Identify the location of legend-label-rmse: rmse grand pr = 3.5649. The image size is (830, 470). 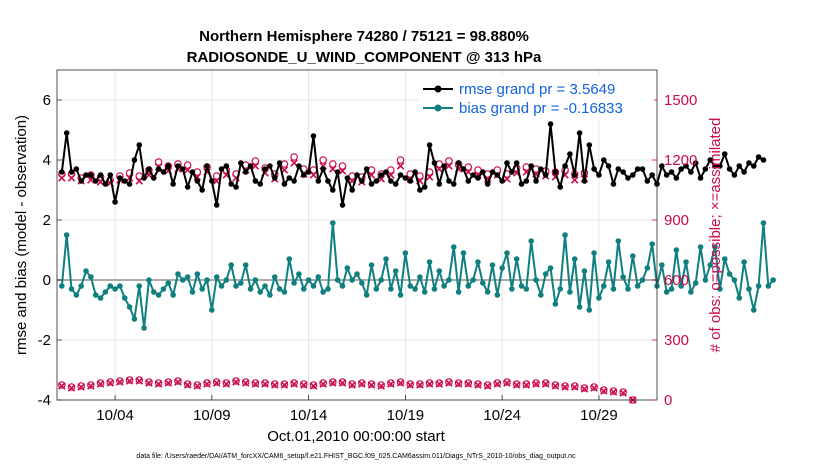
(537, 89).